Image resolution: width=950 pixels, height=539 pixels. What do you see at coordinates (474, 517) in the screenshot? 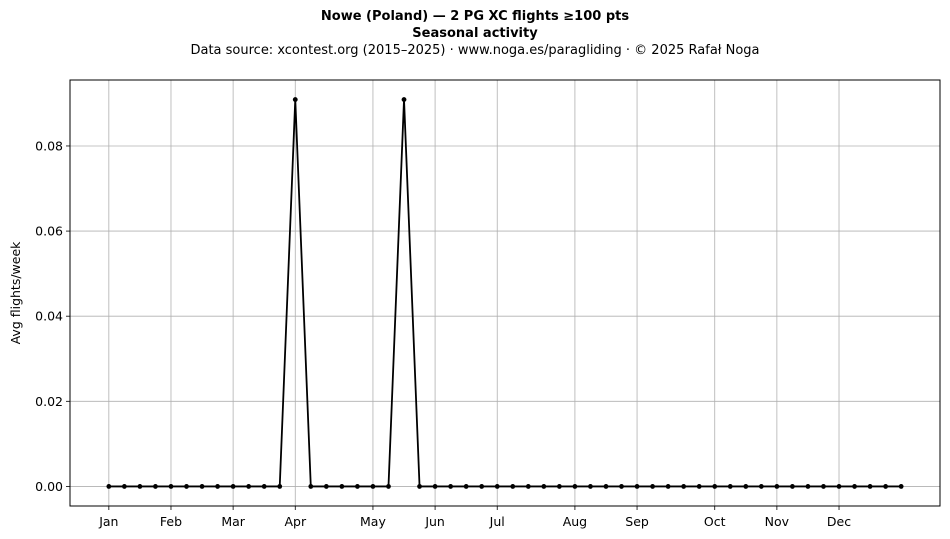
I see `x-axis-ticks: Jan Feb Mar Apr May Jun Jul Aug Sep Oct Nov Dec` at bounding box center [474, 517].